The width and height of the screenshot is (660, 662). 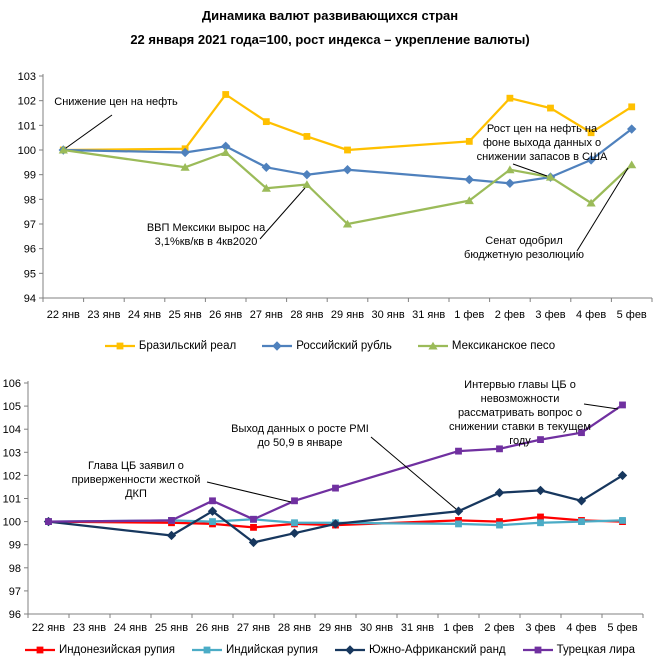 I want to click on legend-item: Индийская рупия, so click(x=255, y=650).